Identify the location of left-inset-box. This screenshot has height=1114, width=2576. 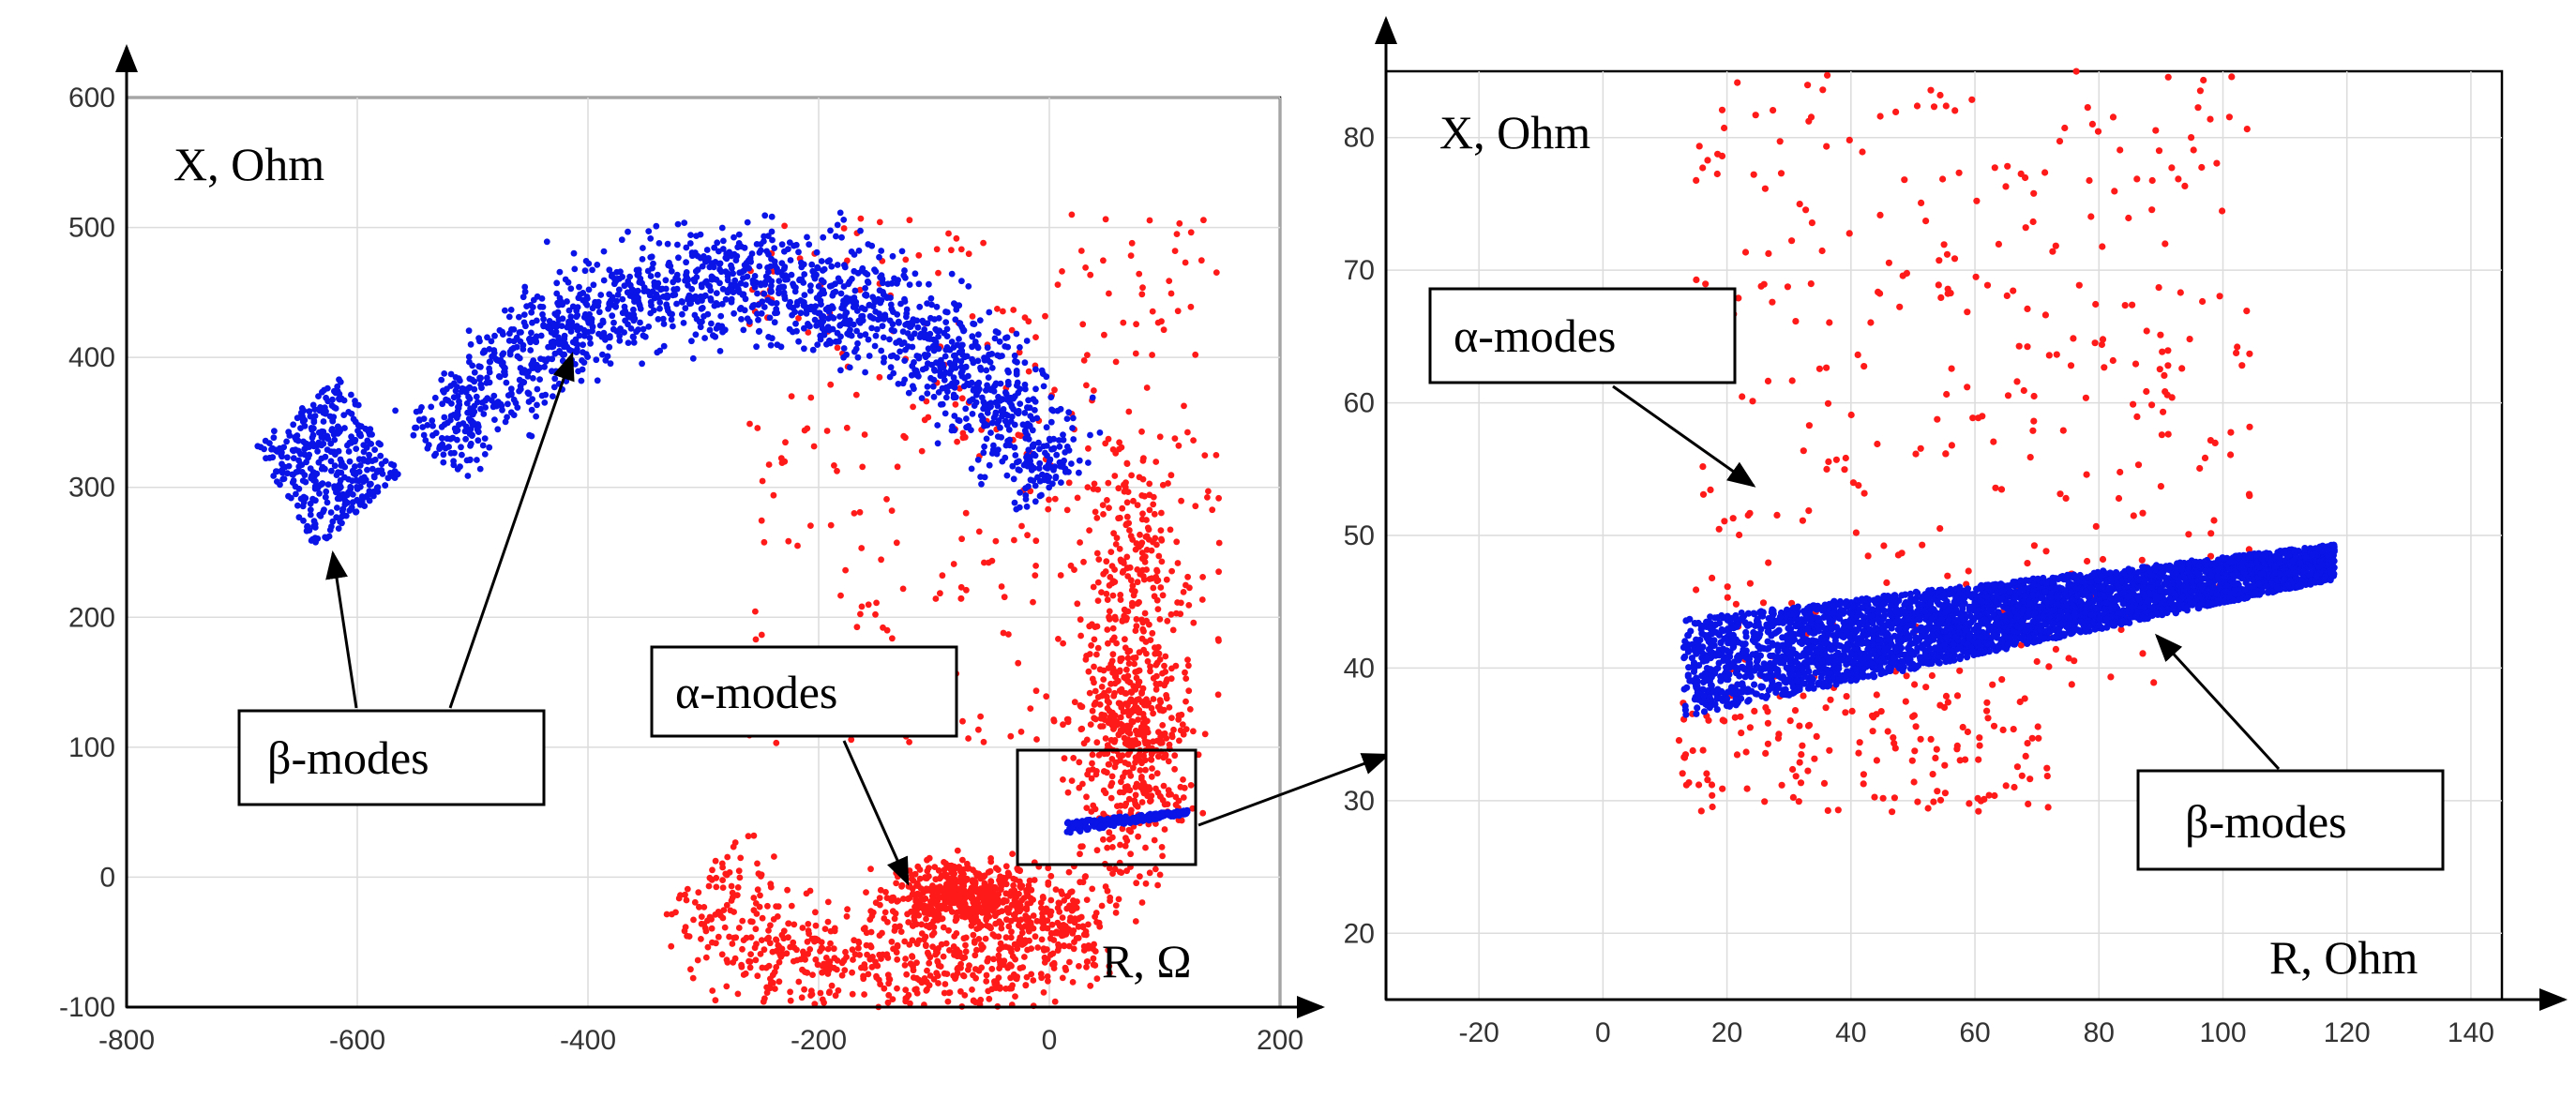
(1107, 807).